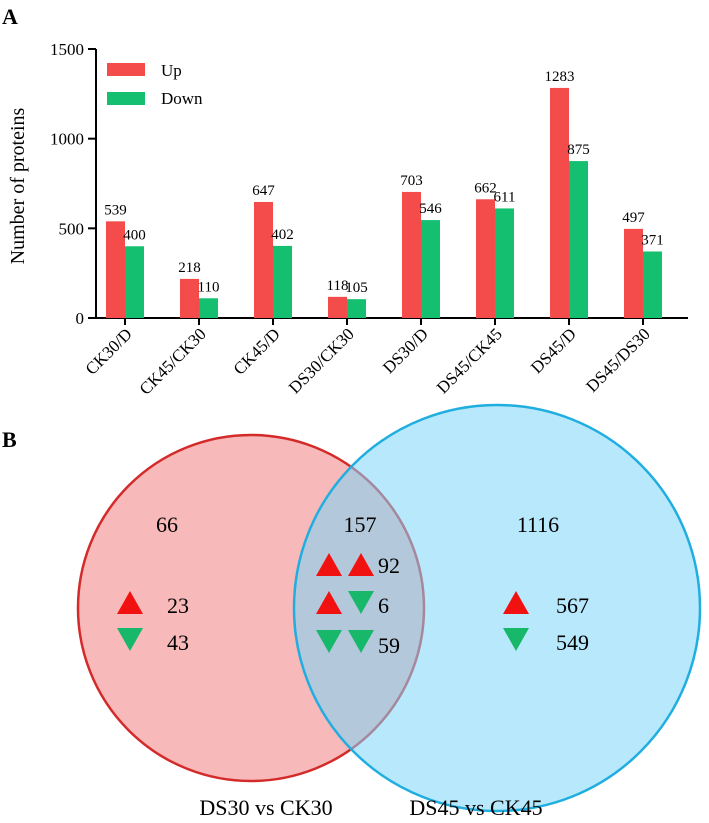 Image resolution: width=709 pixels, height=823 pixels. Describe the element at coordinates (167, 524) in the screenshot. I see `venn-left-only-total: 66` at that location.